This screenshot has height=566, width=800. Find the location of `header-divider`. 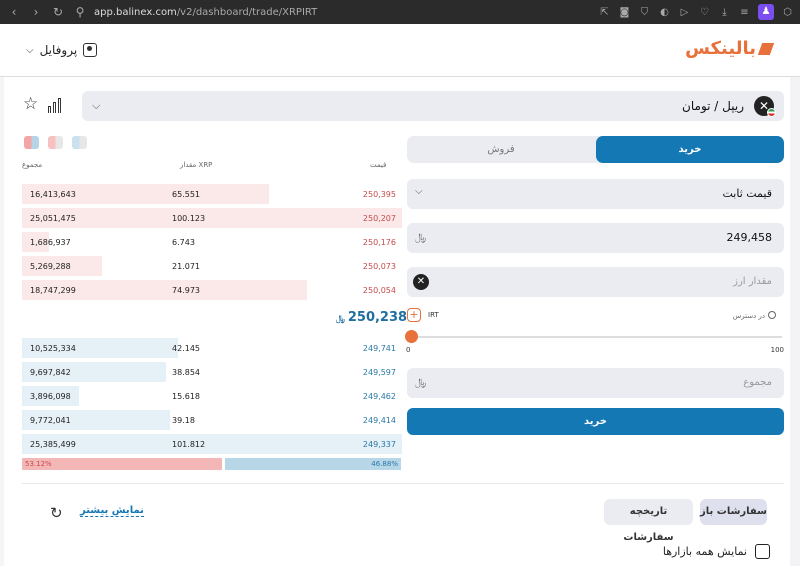

header-divider is located at coordinates (400, 76).